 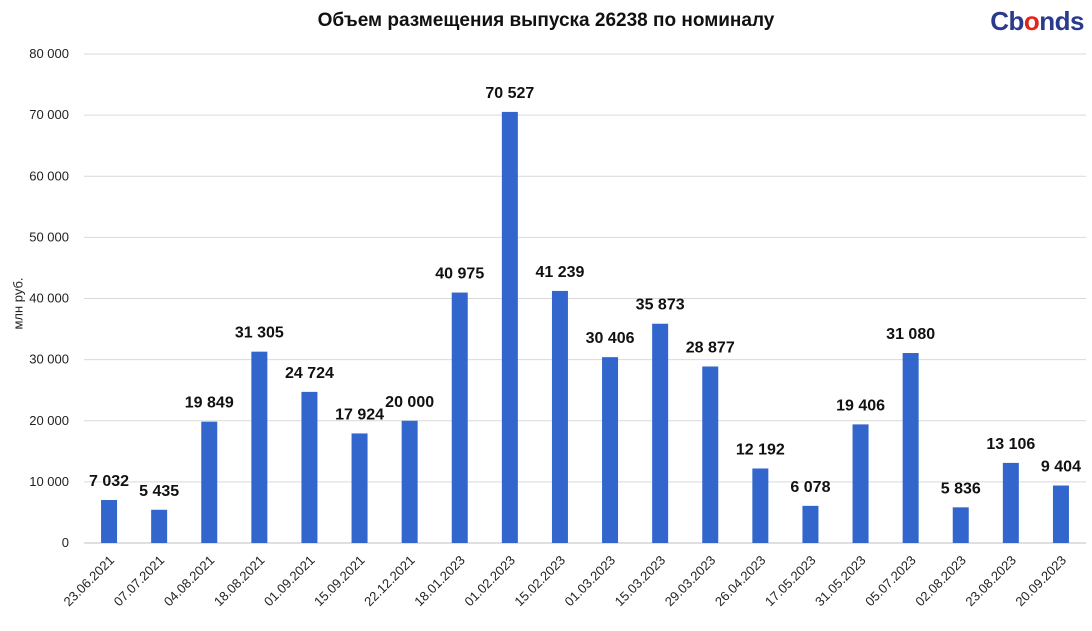 What do you see at coordinates (539, 581) in the screenshot?
I see `x-tick-label: 15.02.2023` at bounding box center [539, 581].